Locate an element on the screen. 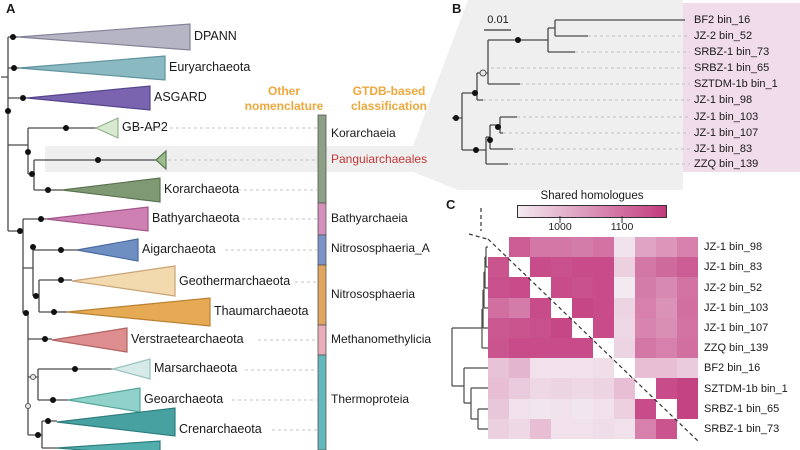  heatmap-row-label: JZ-1 bin_83 is located at coordinates (733, 267).